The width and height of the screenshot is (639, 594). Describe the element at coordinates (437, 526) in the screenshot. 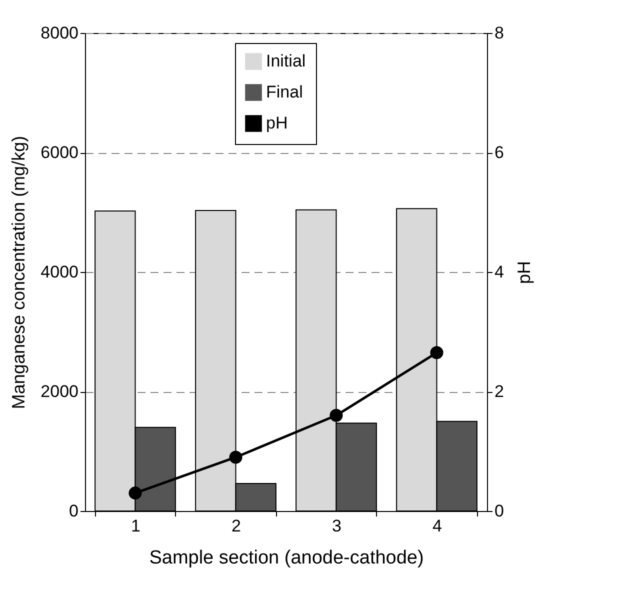

I see `x-tick-label: 4` at that location.